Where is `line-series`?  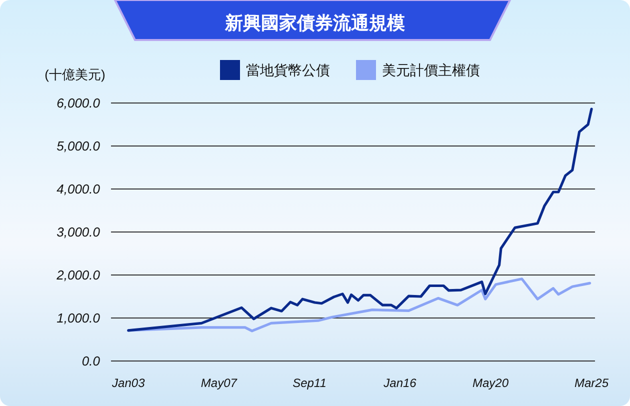
line-series is located at coordinates (359, 305).